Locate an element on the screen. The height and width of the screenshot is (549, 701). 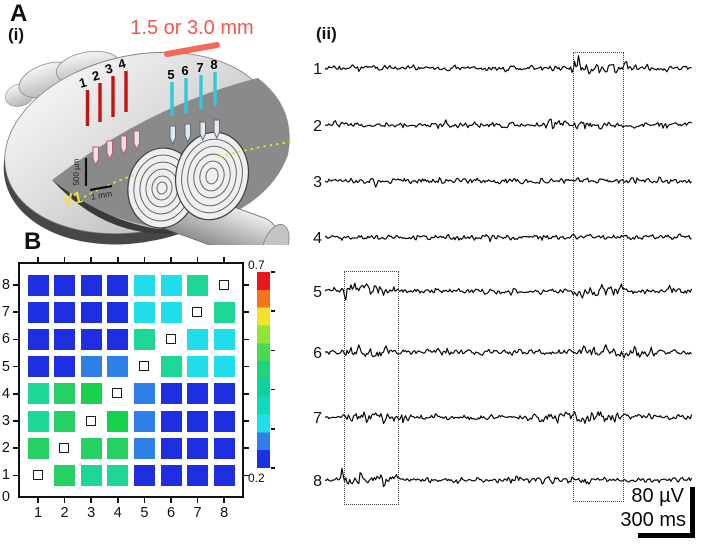
x-tick-label: 2 is located at coordinates (64, 513).